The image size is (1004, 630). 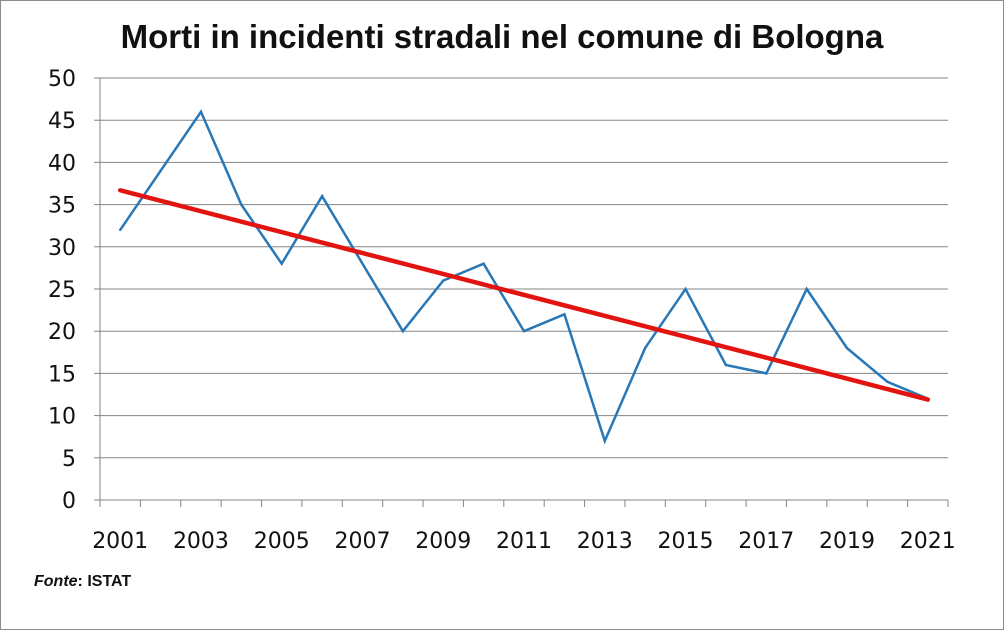 I want to click on source-label: Fonte, so click(x=56, y=581).